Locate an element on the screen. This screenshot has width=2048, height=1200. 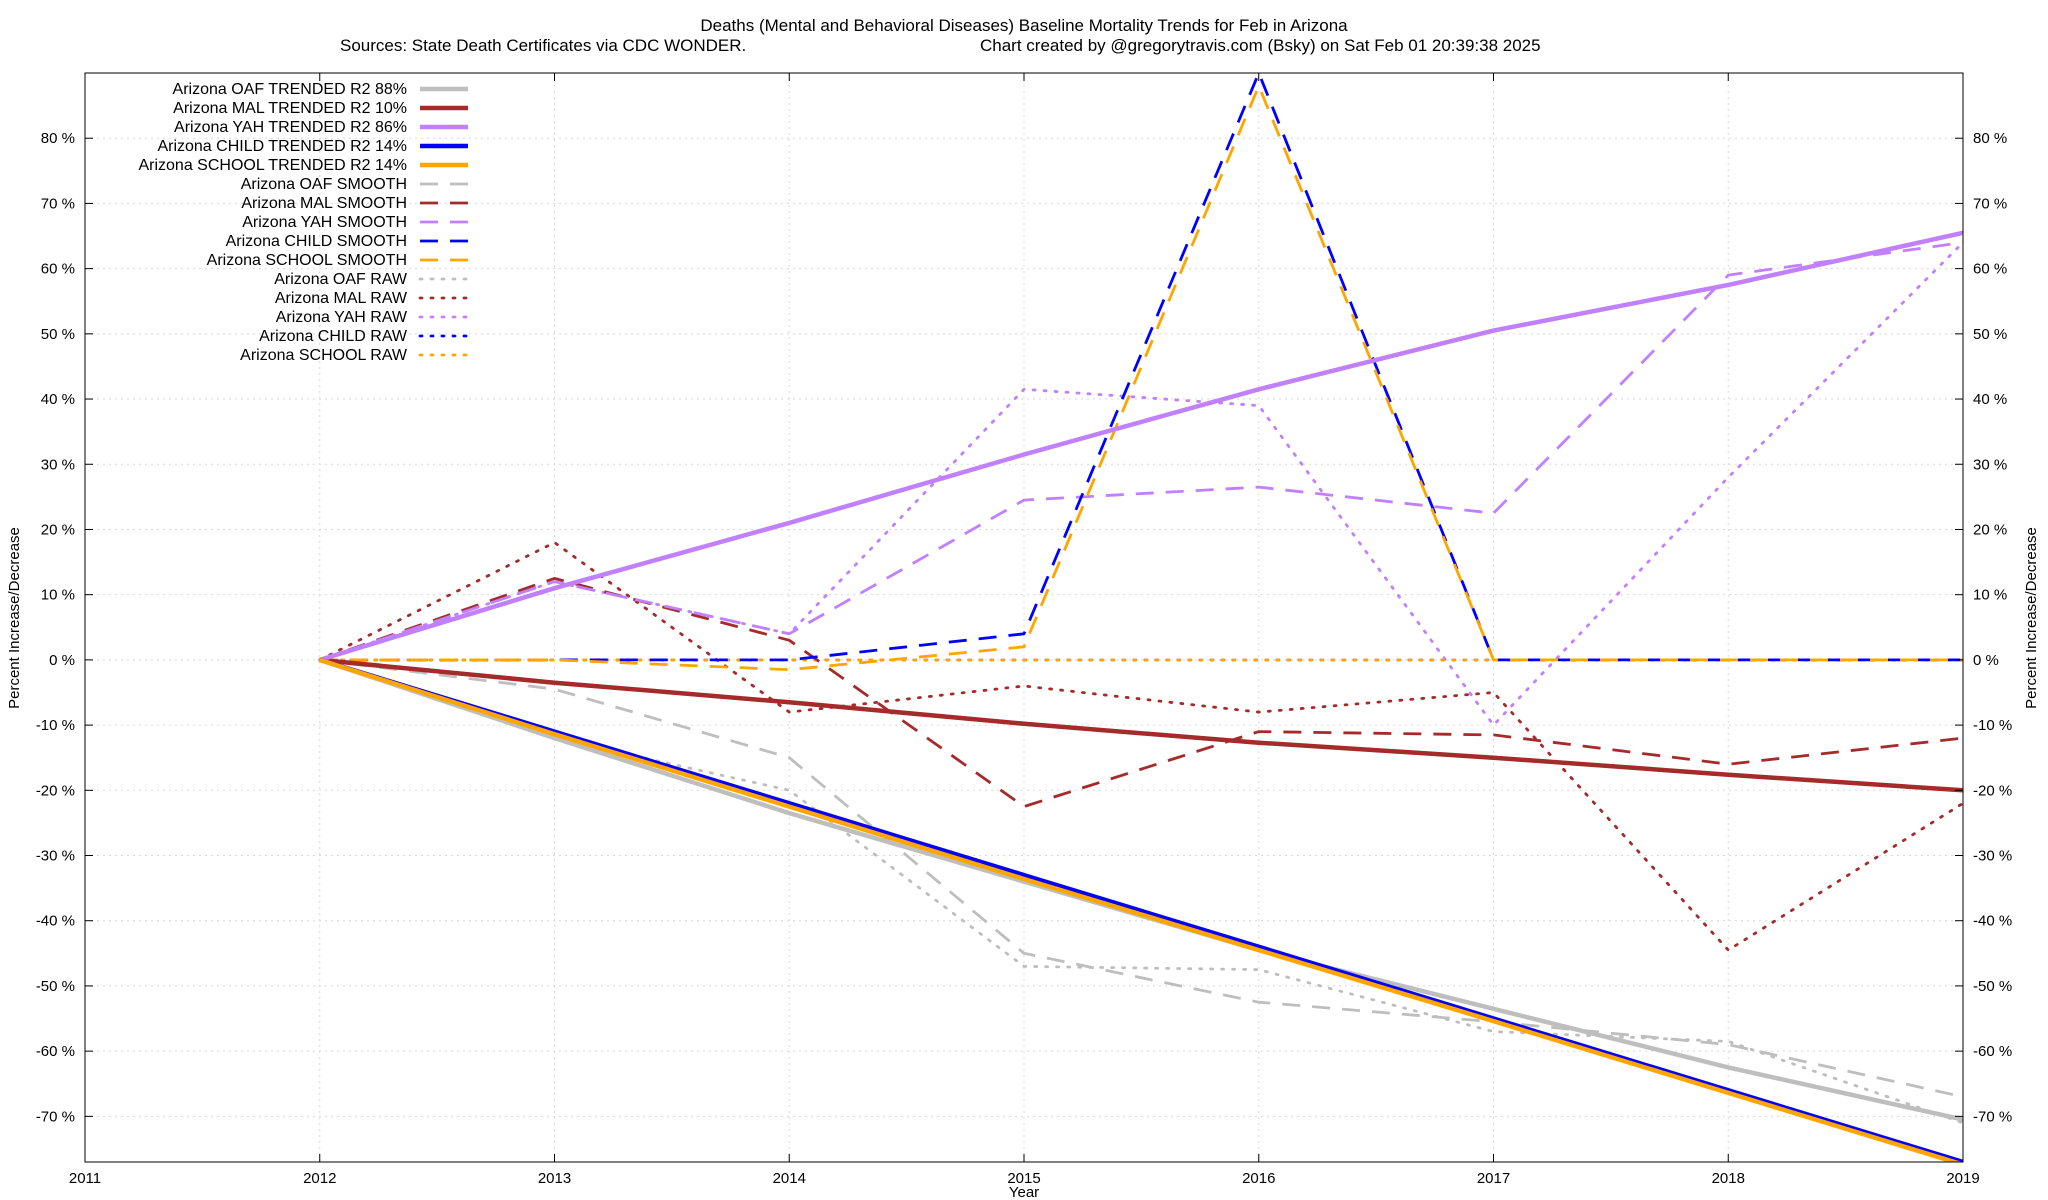
y-tick-label-left: 20 % is located at coordinates (58, 529).